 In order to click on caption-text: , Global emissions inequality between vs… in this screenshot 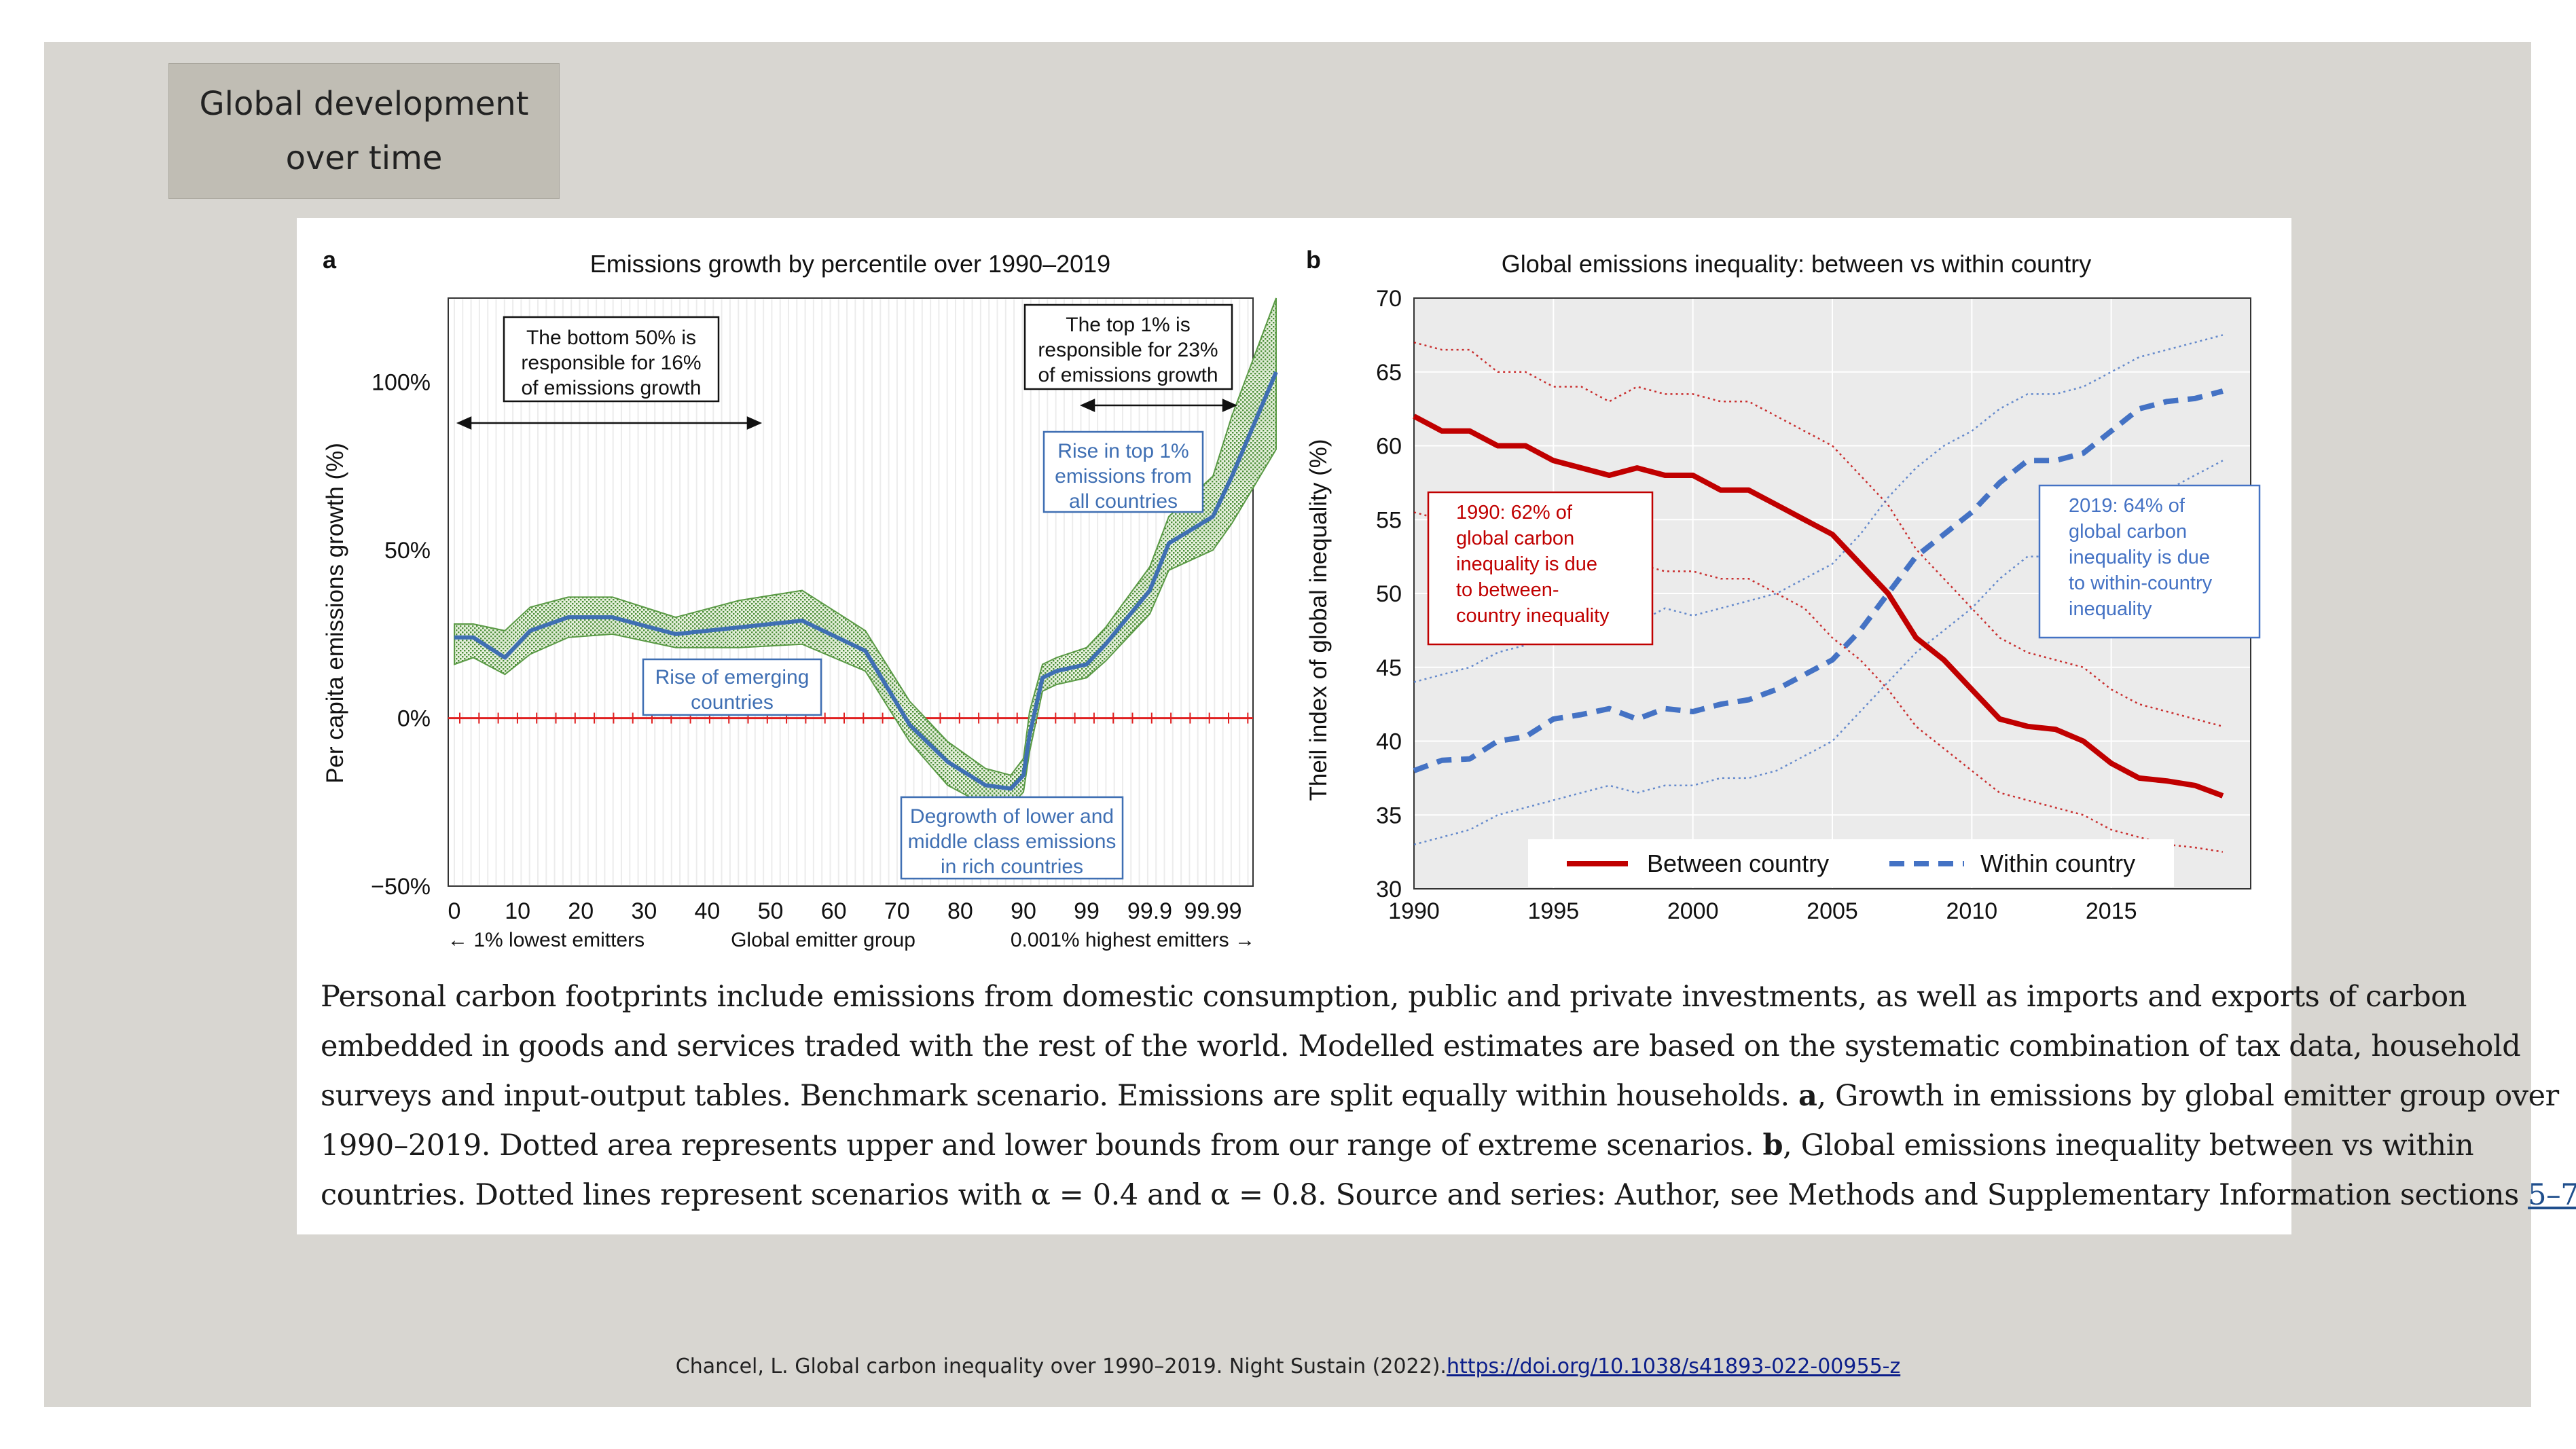, I will do `click(2128, 1145)`.